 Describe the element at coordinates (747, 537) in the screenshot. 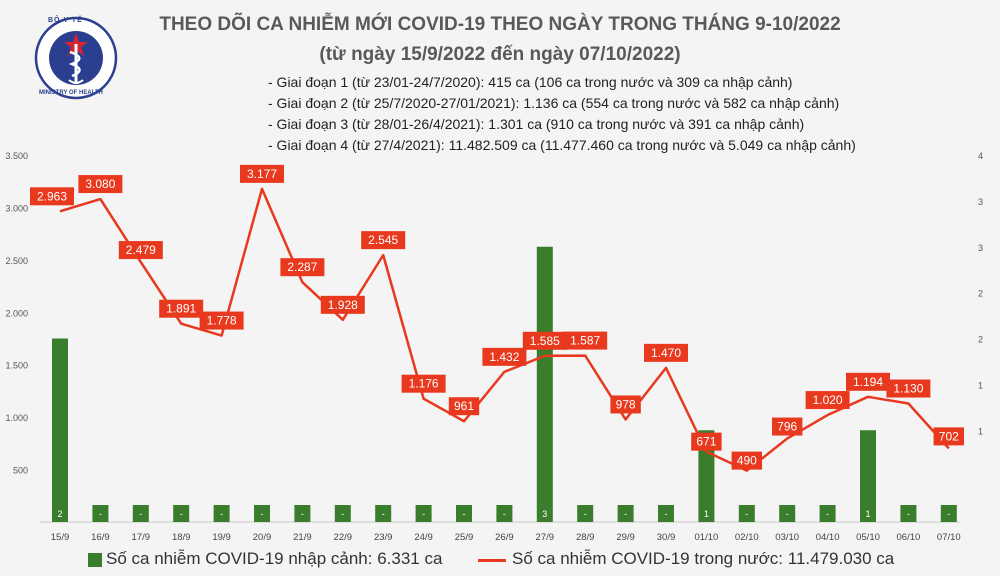

I see `x-axis-category-label: 02/10` at that location.